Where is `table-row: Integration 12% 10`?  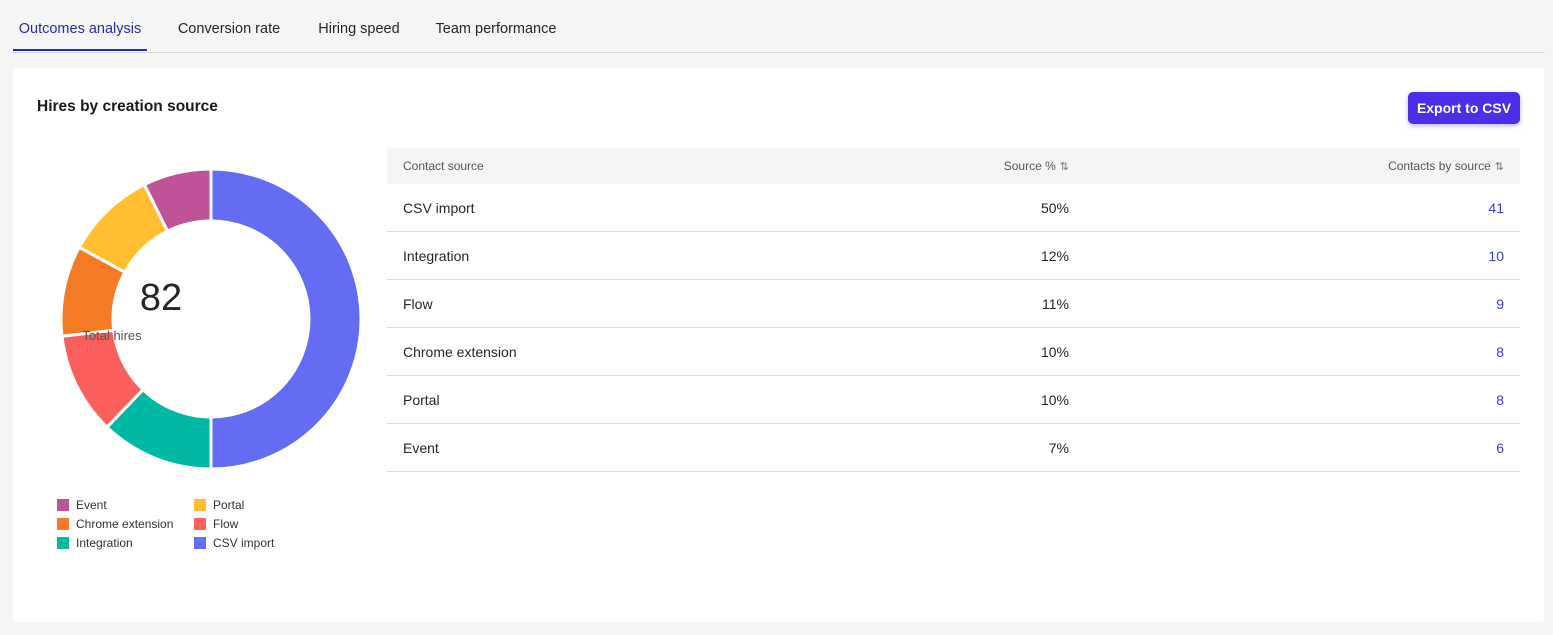 table-row: Integration 12% 10 is located at coordinates (953, 256).